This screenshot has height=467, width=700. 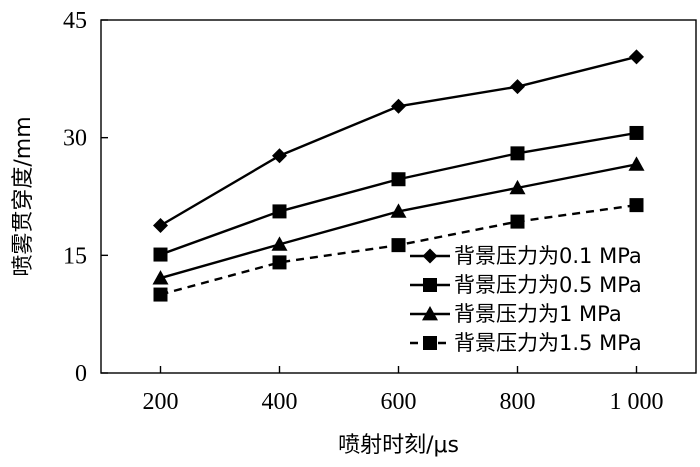 I want to click on y-tick-label: 30, so click(x=75, y=139).